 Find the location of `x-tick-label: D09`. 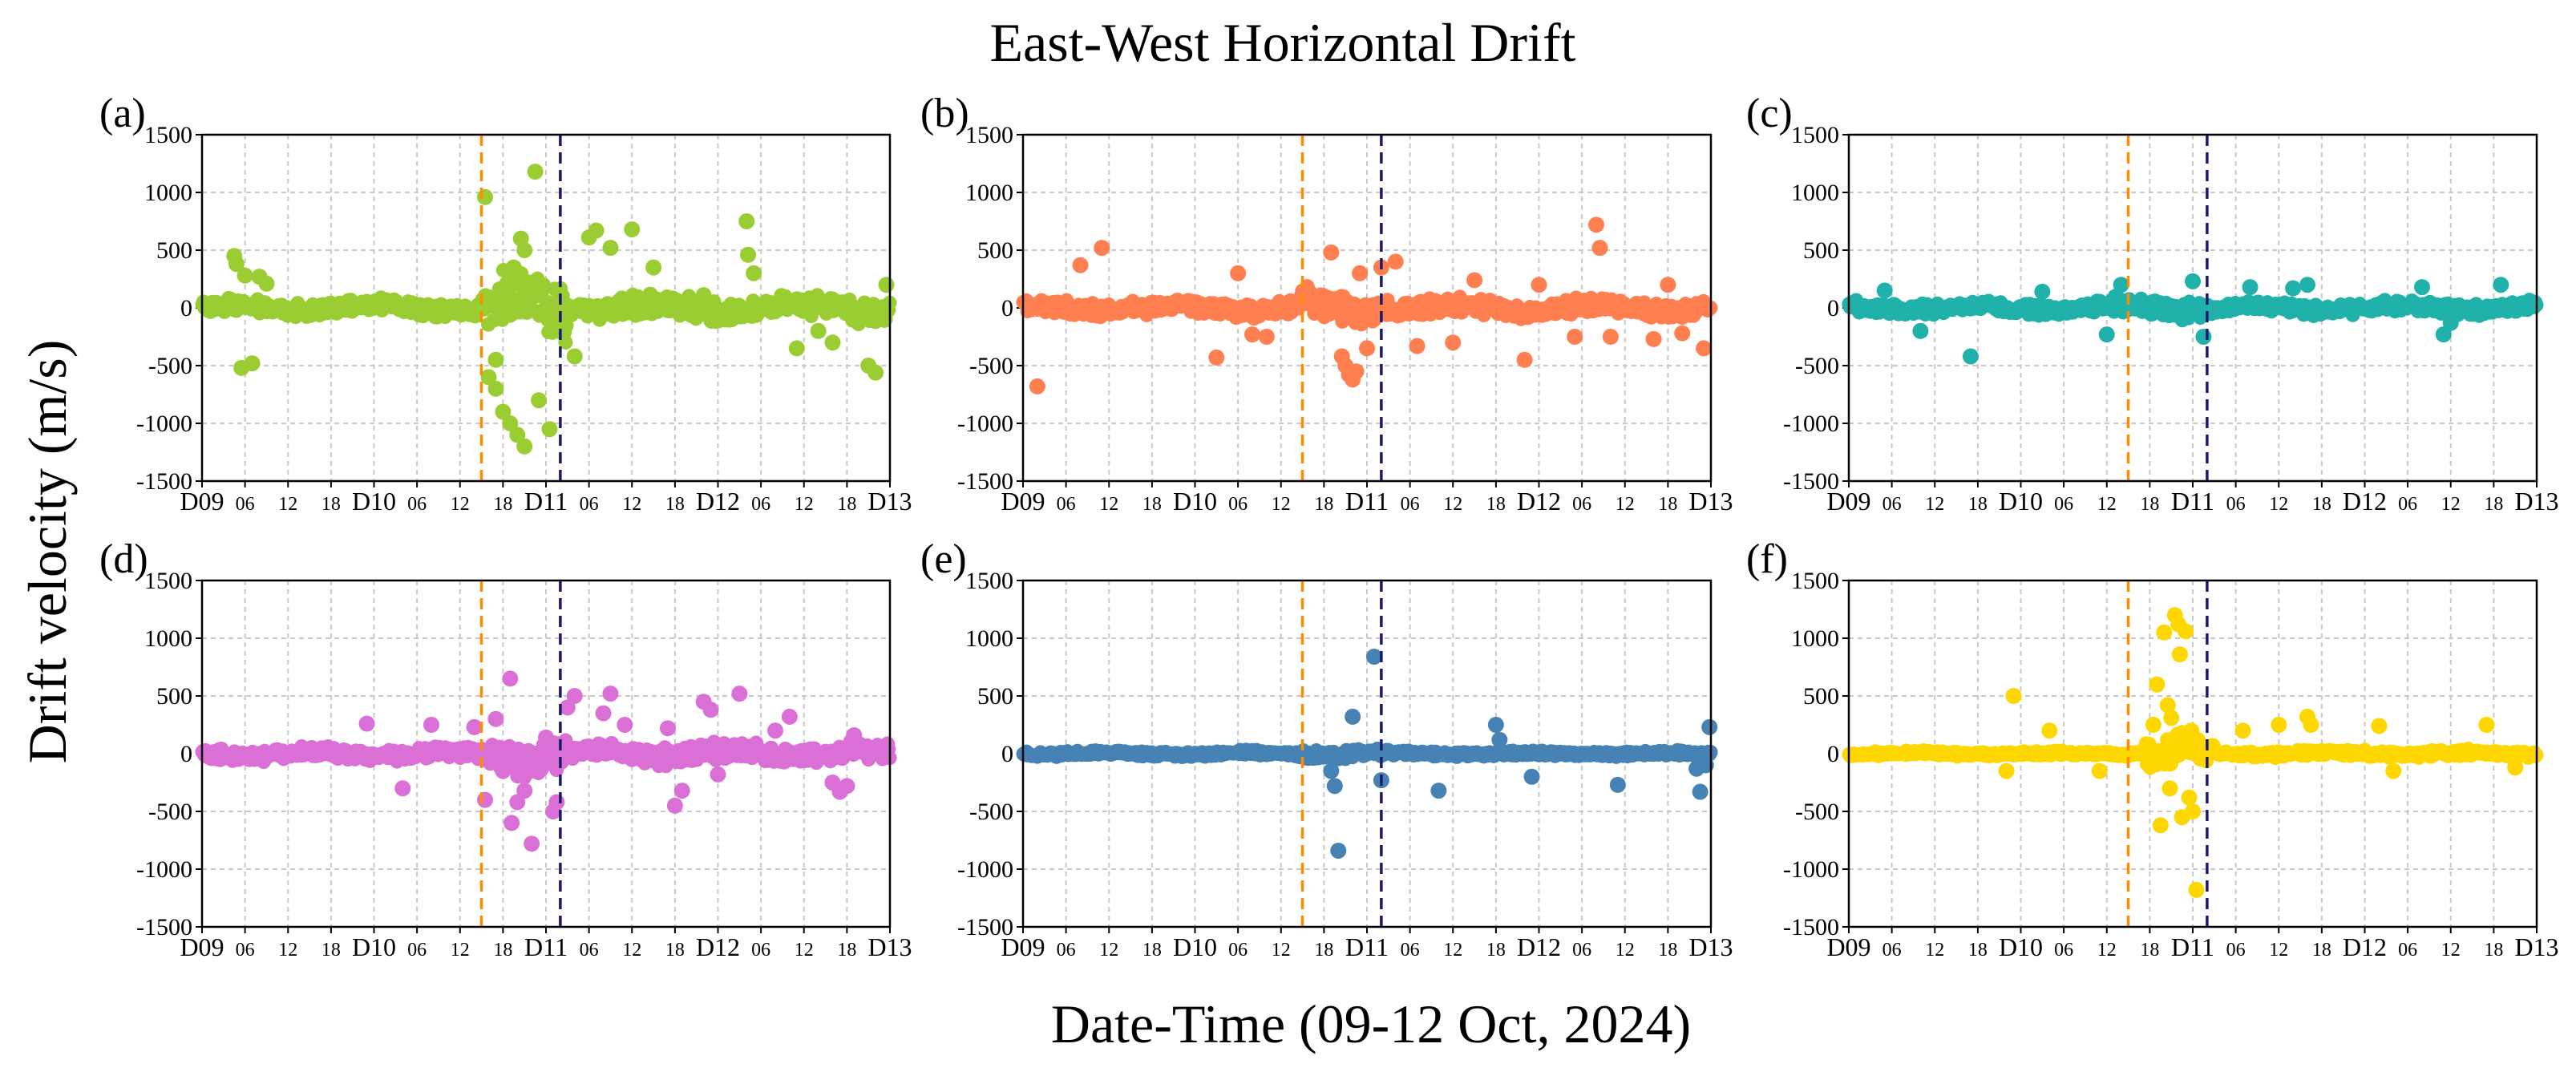

x-tick-label: D09 is located at coordinates (202, 946).